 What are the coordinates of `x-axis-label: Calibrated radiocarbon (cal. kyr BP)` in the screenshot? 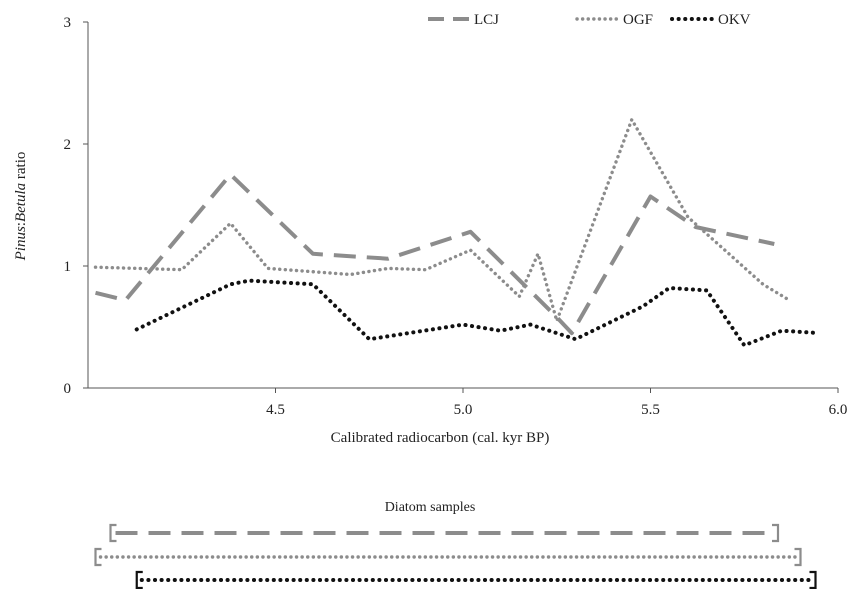 It's located at (440, 438).